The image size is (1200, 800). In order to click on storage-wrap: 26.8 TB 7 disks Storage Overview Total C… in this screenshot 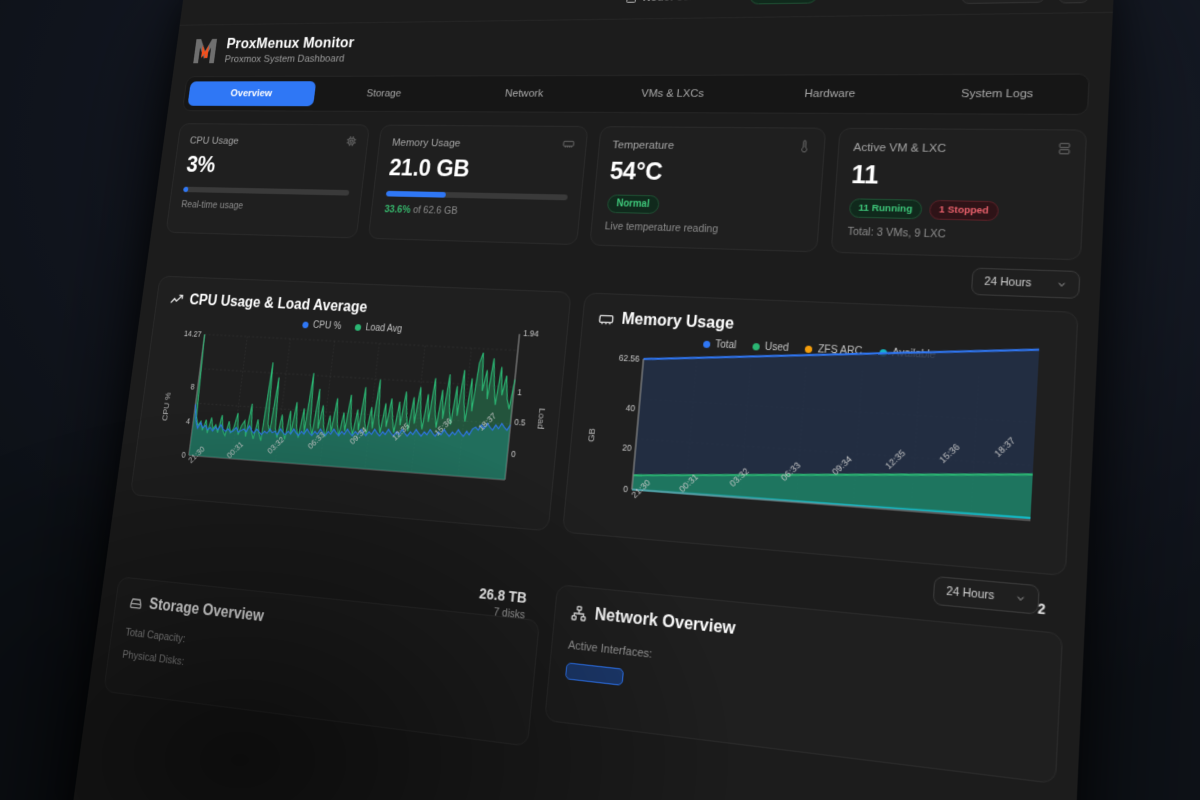, I will do `click(322, 661)`.